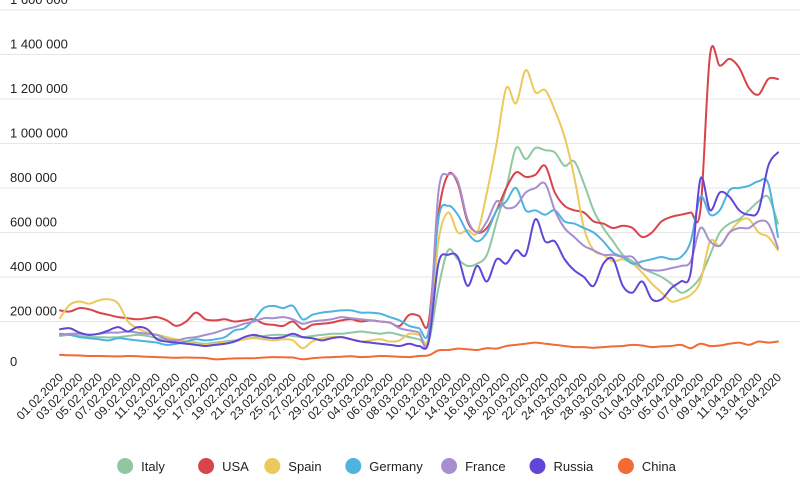 Image resolution: width=800 pixels, height=485 pixels. Describe the element at coordinates (153, 466) in the screenshot. I see `legend-label: Italy` at that location.